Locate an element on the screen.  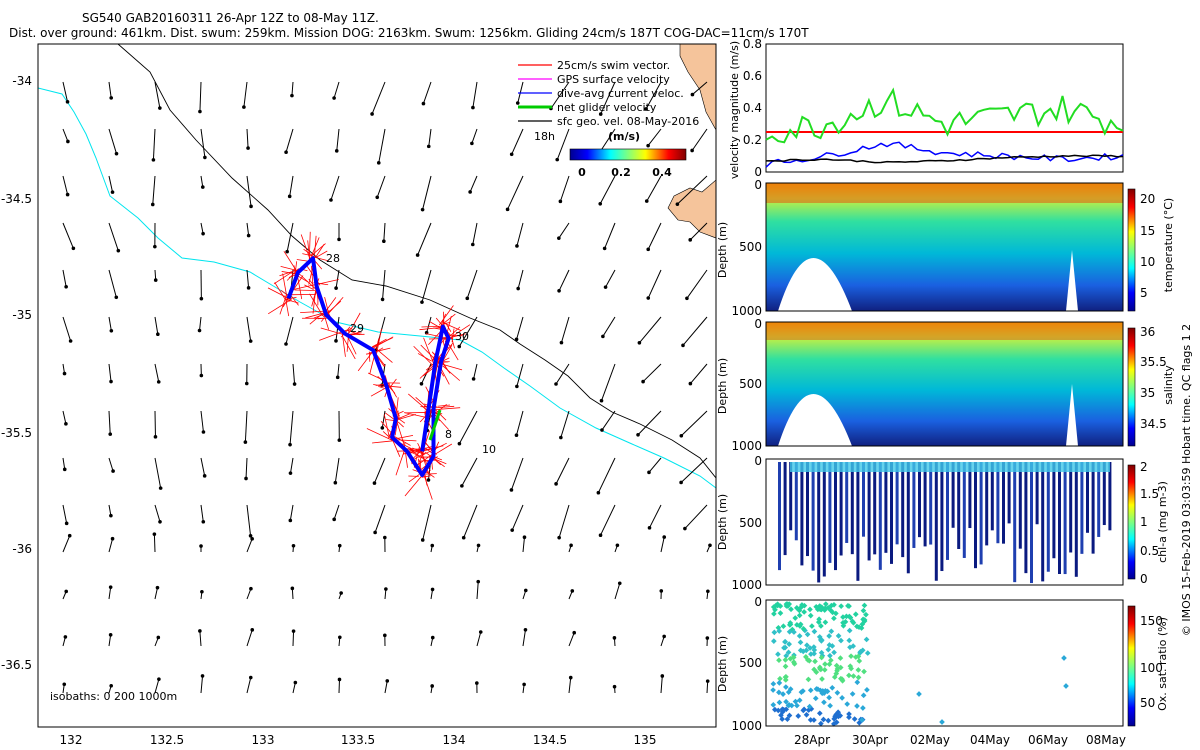
land-mass is located at coordinates (691, 141).